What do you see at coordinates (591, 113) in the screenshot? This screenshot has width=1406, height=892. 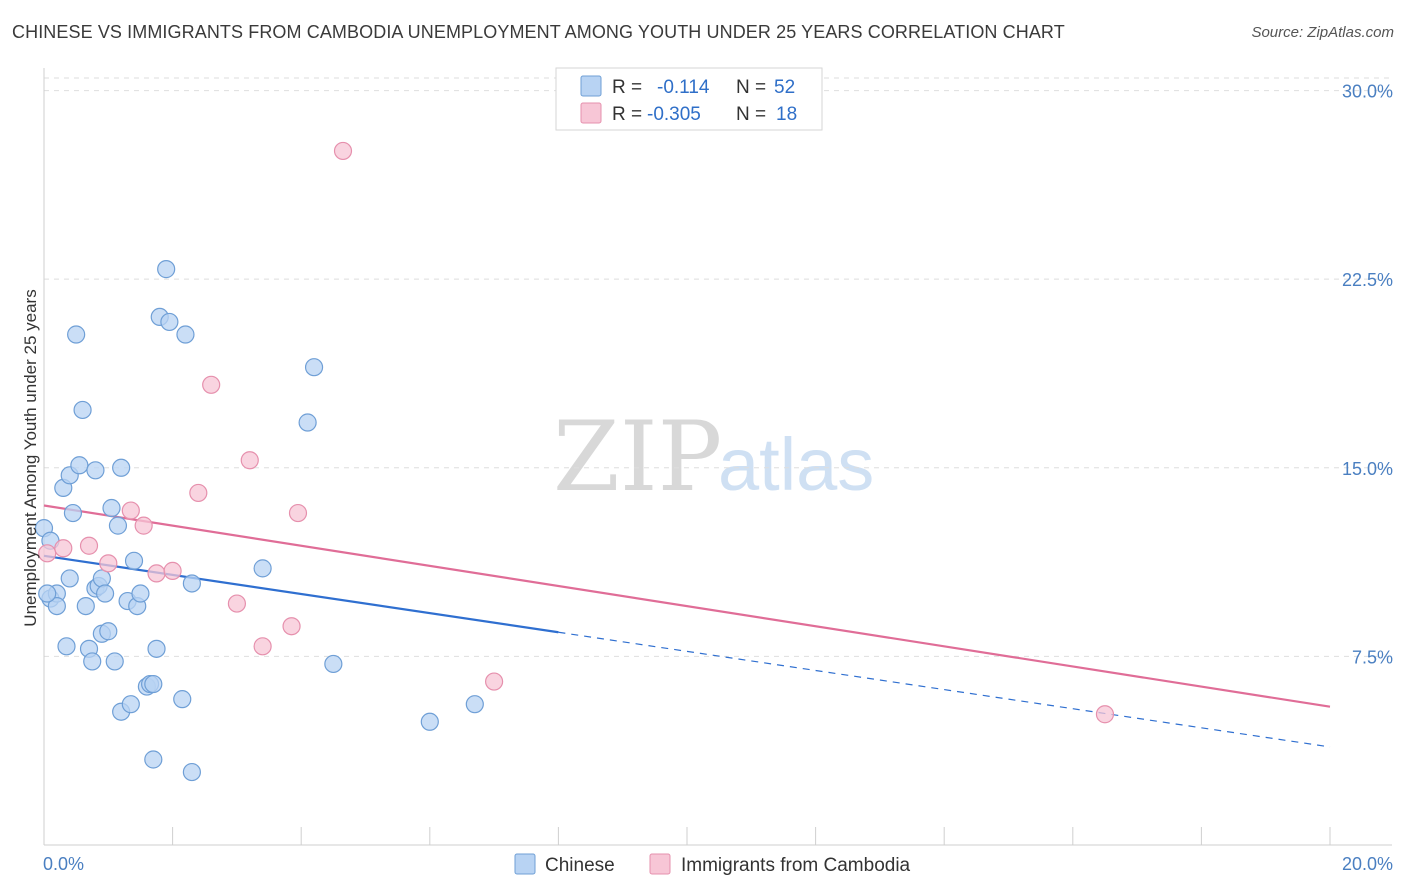 I see `legend-swatch-cambodia` at bounding box center [591, 113].